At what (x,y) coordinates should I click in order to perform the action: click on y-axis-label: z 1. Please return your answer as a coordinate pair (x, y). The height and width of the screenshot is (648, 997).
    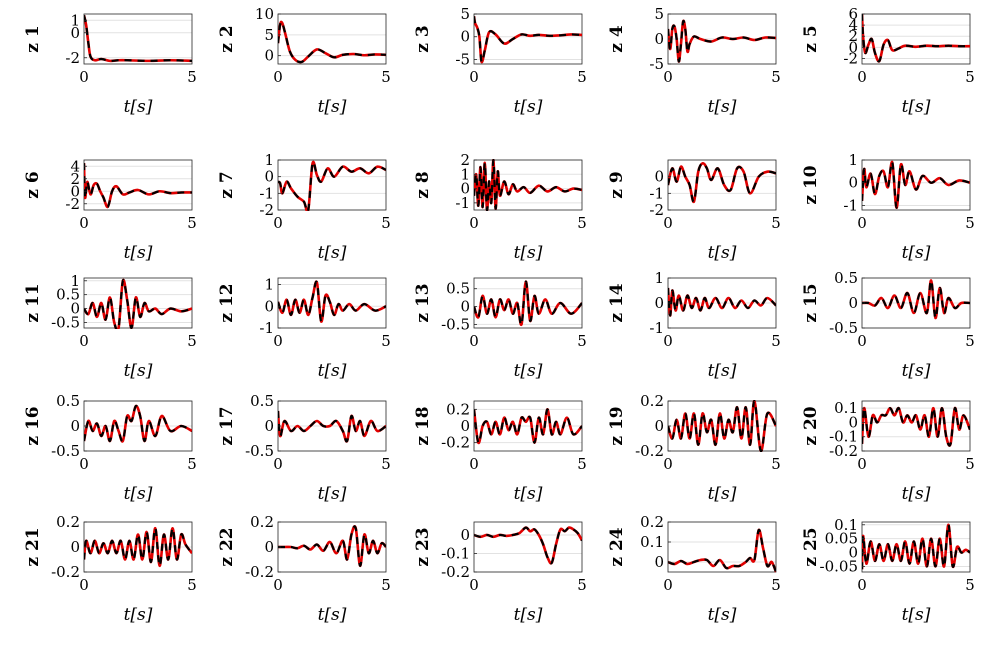
    Looking at the image, I should click on (33, 38).